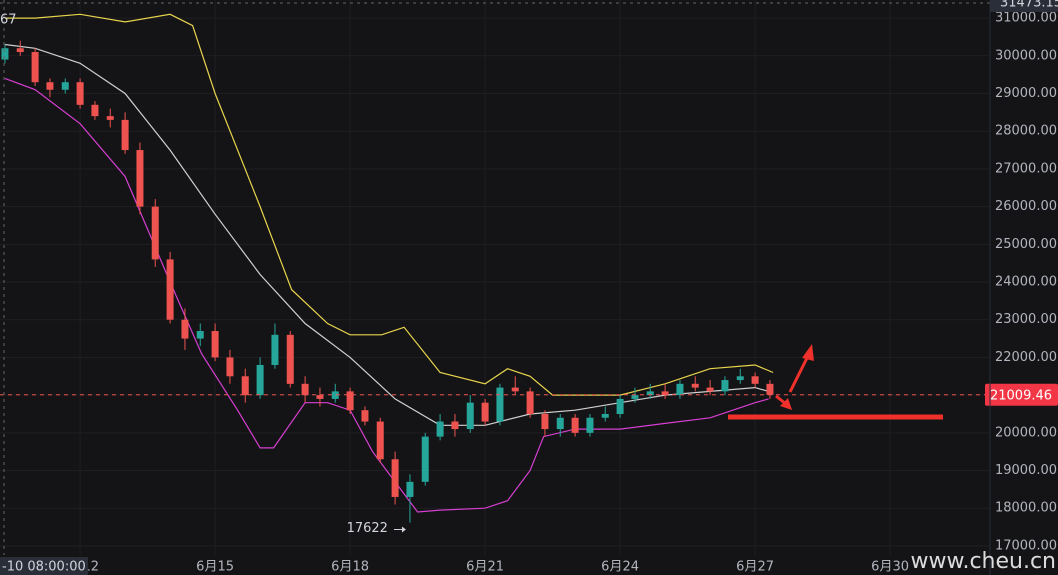  Describe the element at coordinates (1026, 55) in the screenshot. I see `y-tick-label: 30000.00` at that location.